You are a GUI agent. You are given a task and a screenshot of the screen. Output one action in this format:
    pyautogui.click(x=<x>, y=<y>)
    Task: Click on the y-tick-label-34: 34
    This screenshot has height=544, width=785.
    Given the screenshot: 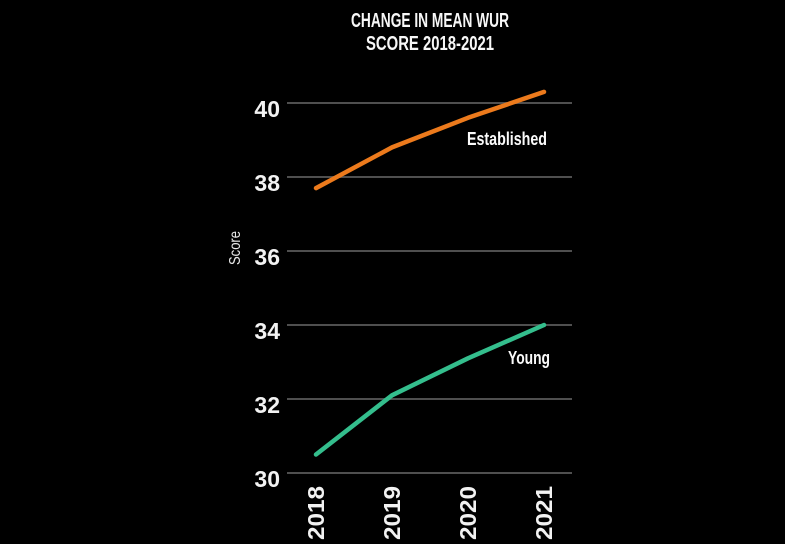 What is the action you would take?
    pyautogui.click(x=267, y=331)
    